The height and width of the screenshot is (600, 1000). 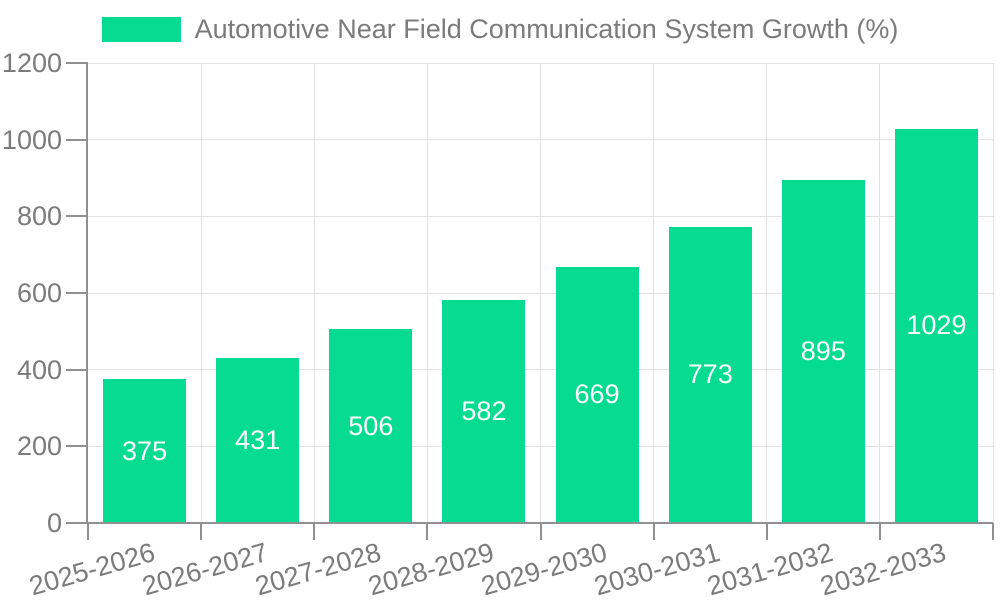 I want to click on x-tick-label: 2025-2026, so click(x=91, y=568).